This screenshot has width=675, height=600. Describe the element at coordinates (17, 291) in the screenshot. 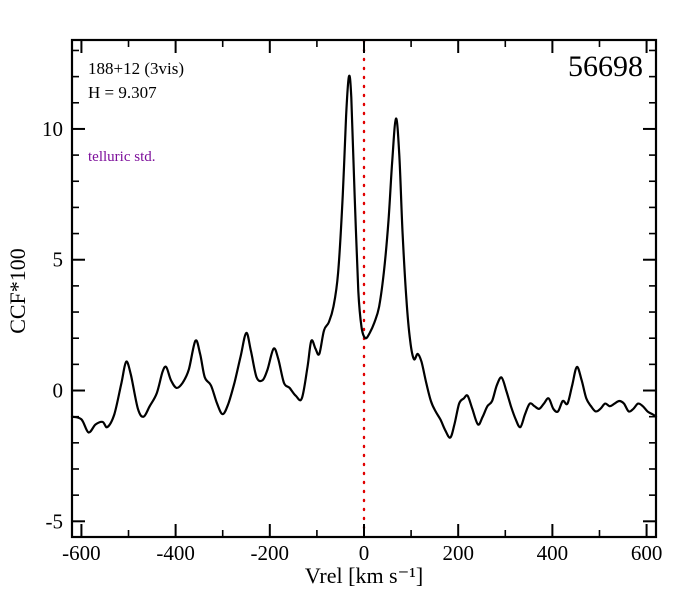

I see `y-axis-label: CCF*100` at that location.